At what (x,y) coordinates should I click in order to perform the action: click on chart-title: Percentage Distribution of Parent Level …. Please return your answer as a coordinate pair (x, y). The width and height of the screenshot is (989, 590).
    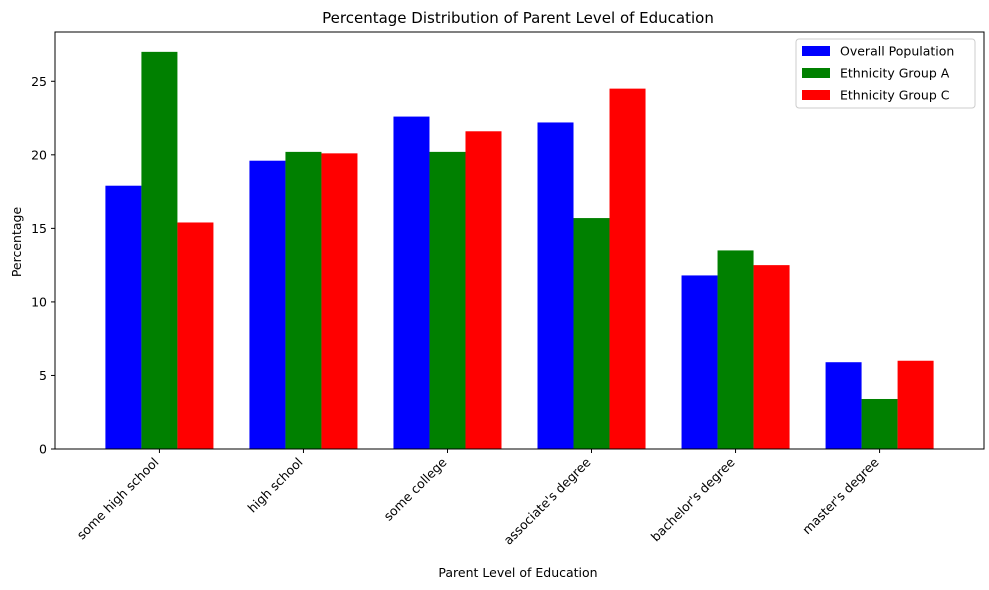
    Looking at the image, I should click on (518, 18).